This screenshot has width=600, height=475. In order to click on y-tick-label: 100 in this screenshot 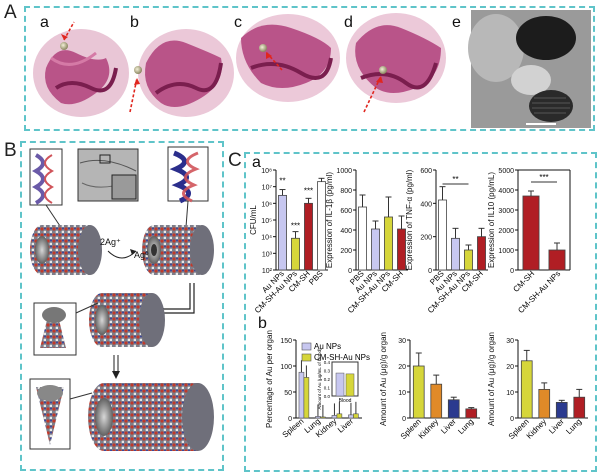, I will do `click(286, 367)`.